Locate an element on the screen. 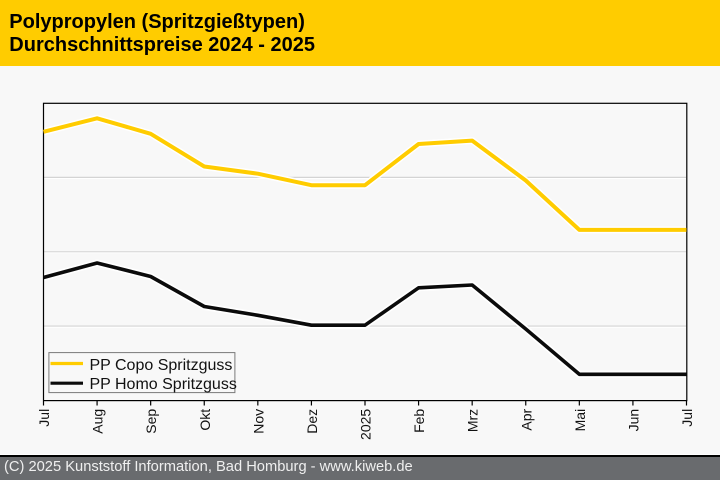 Image resolution: width=720 pixels, height=480 pixels. svg-text: Okt is located at coordinates (205, 420).